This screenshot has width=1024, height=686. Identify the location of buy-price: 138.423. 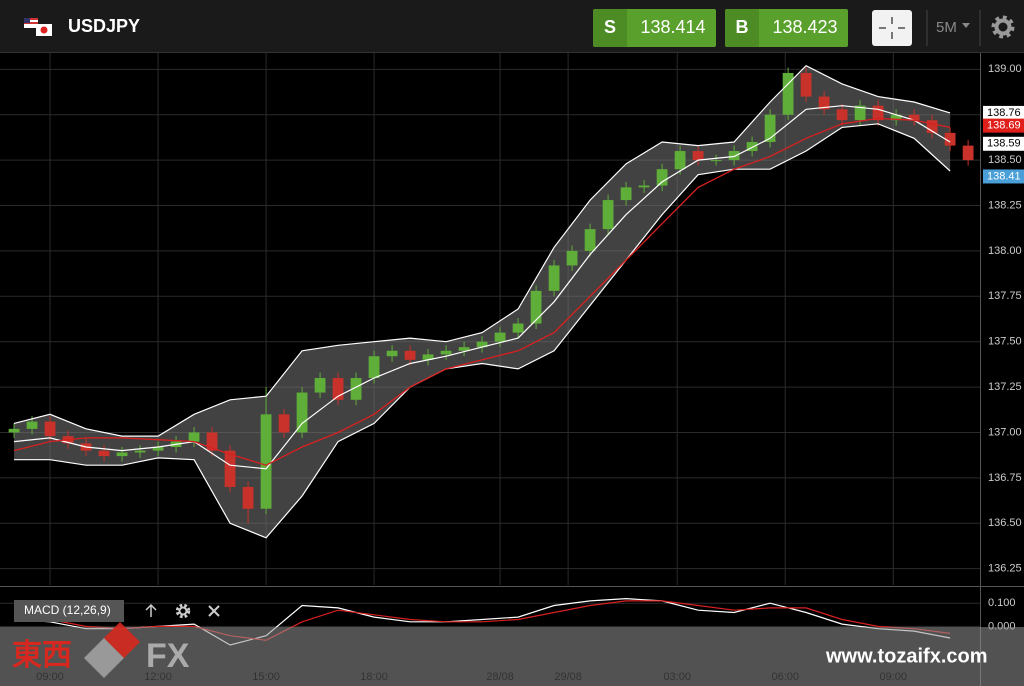
(804, 27).